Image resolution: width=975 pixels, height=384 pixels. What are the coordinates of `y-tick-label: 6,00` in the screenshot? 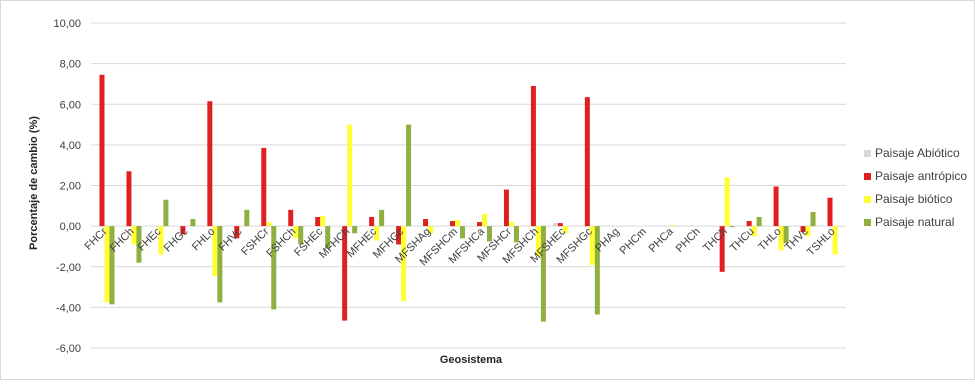 It's located at (70, 105).